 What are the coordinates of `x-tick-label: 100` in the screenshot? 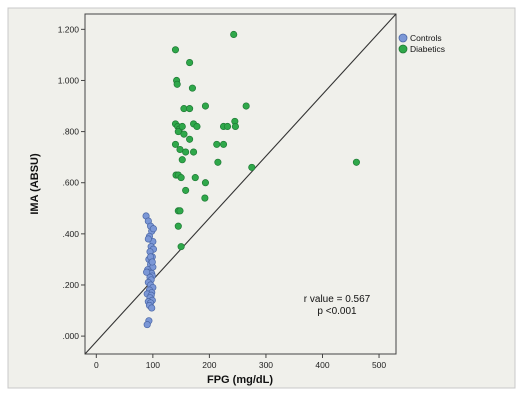 It's located at (153, 365).